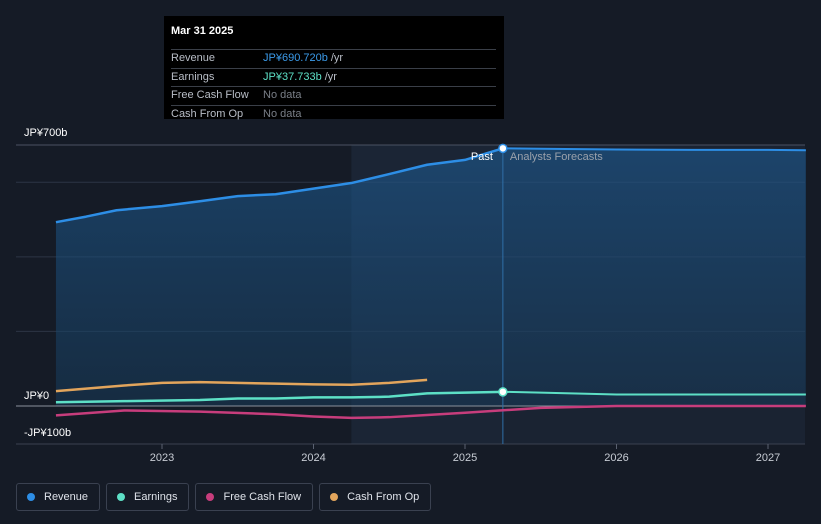  What do you see at coordinates (45, 133) in the screenshot?
I see `y-tick-label: JP¥700b` at bounding box center [45, 133].